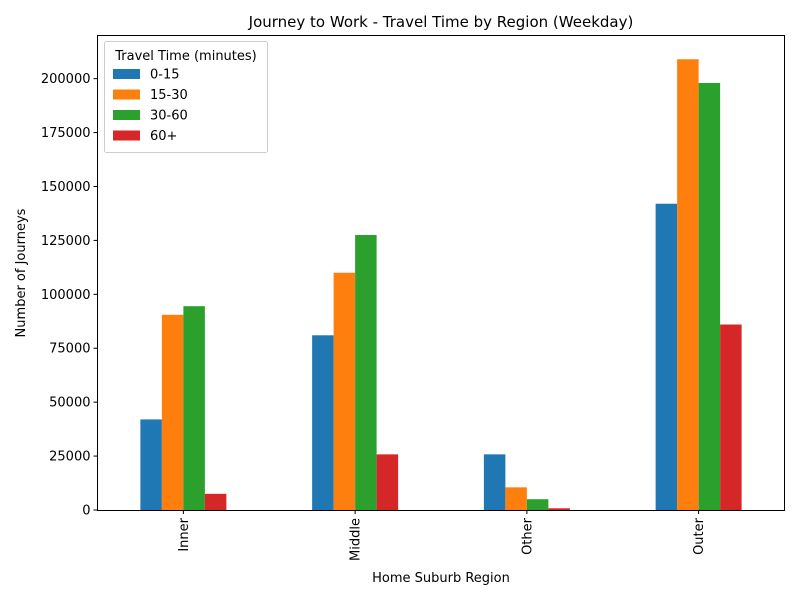 The image size is (800, 600). I want to click on legend-label: 60+, so click(163, 136).